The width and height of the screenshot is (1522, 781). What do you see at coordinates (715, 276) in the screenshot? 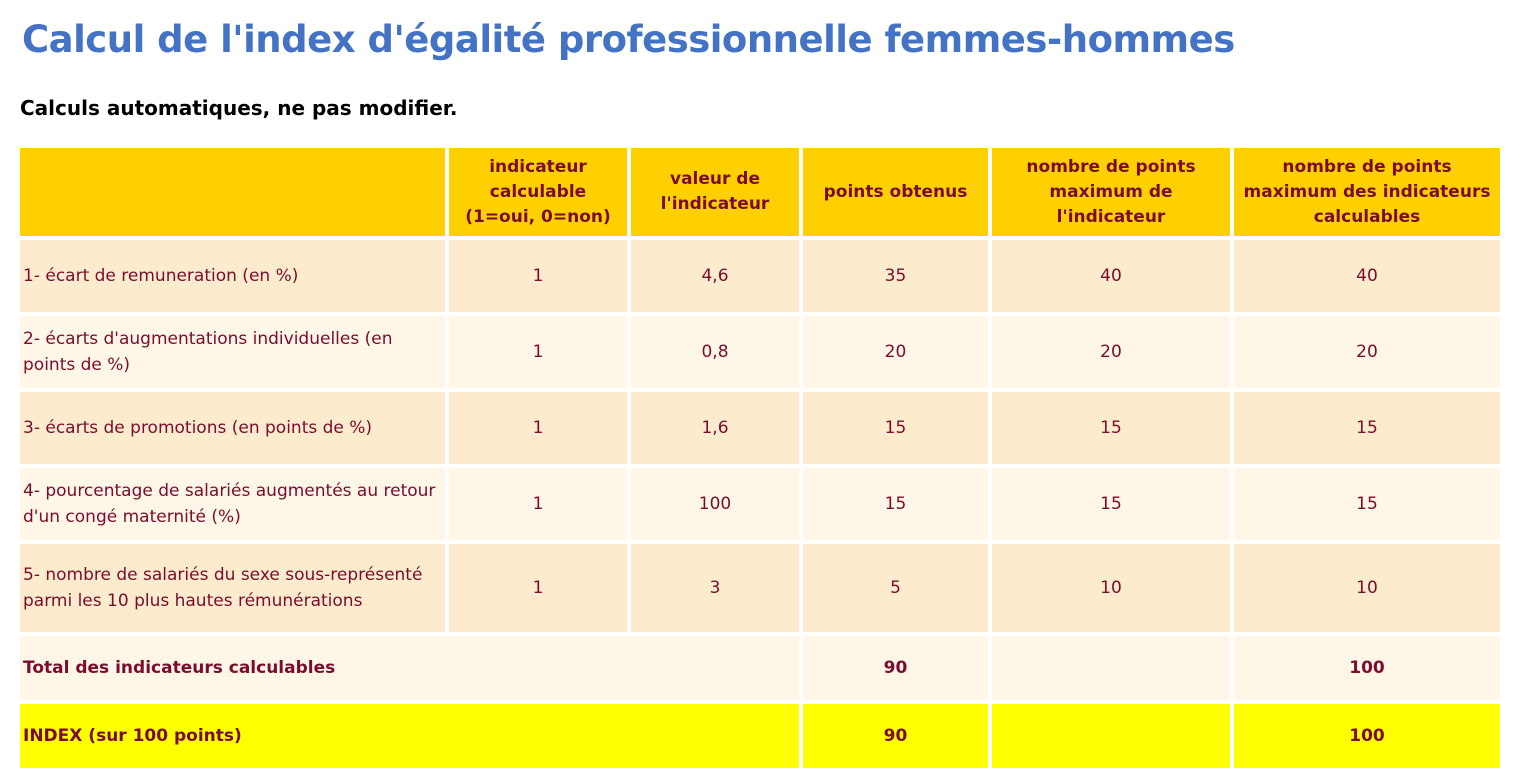
I see `cell-valeur: 4,6` at bounding box center [715, 276].